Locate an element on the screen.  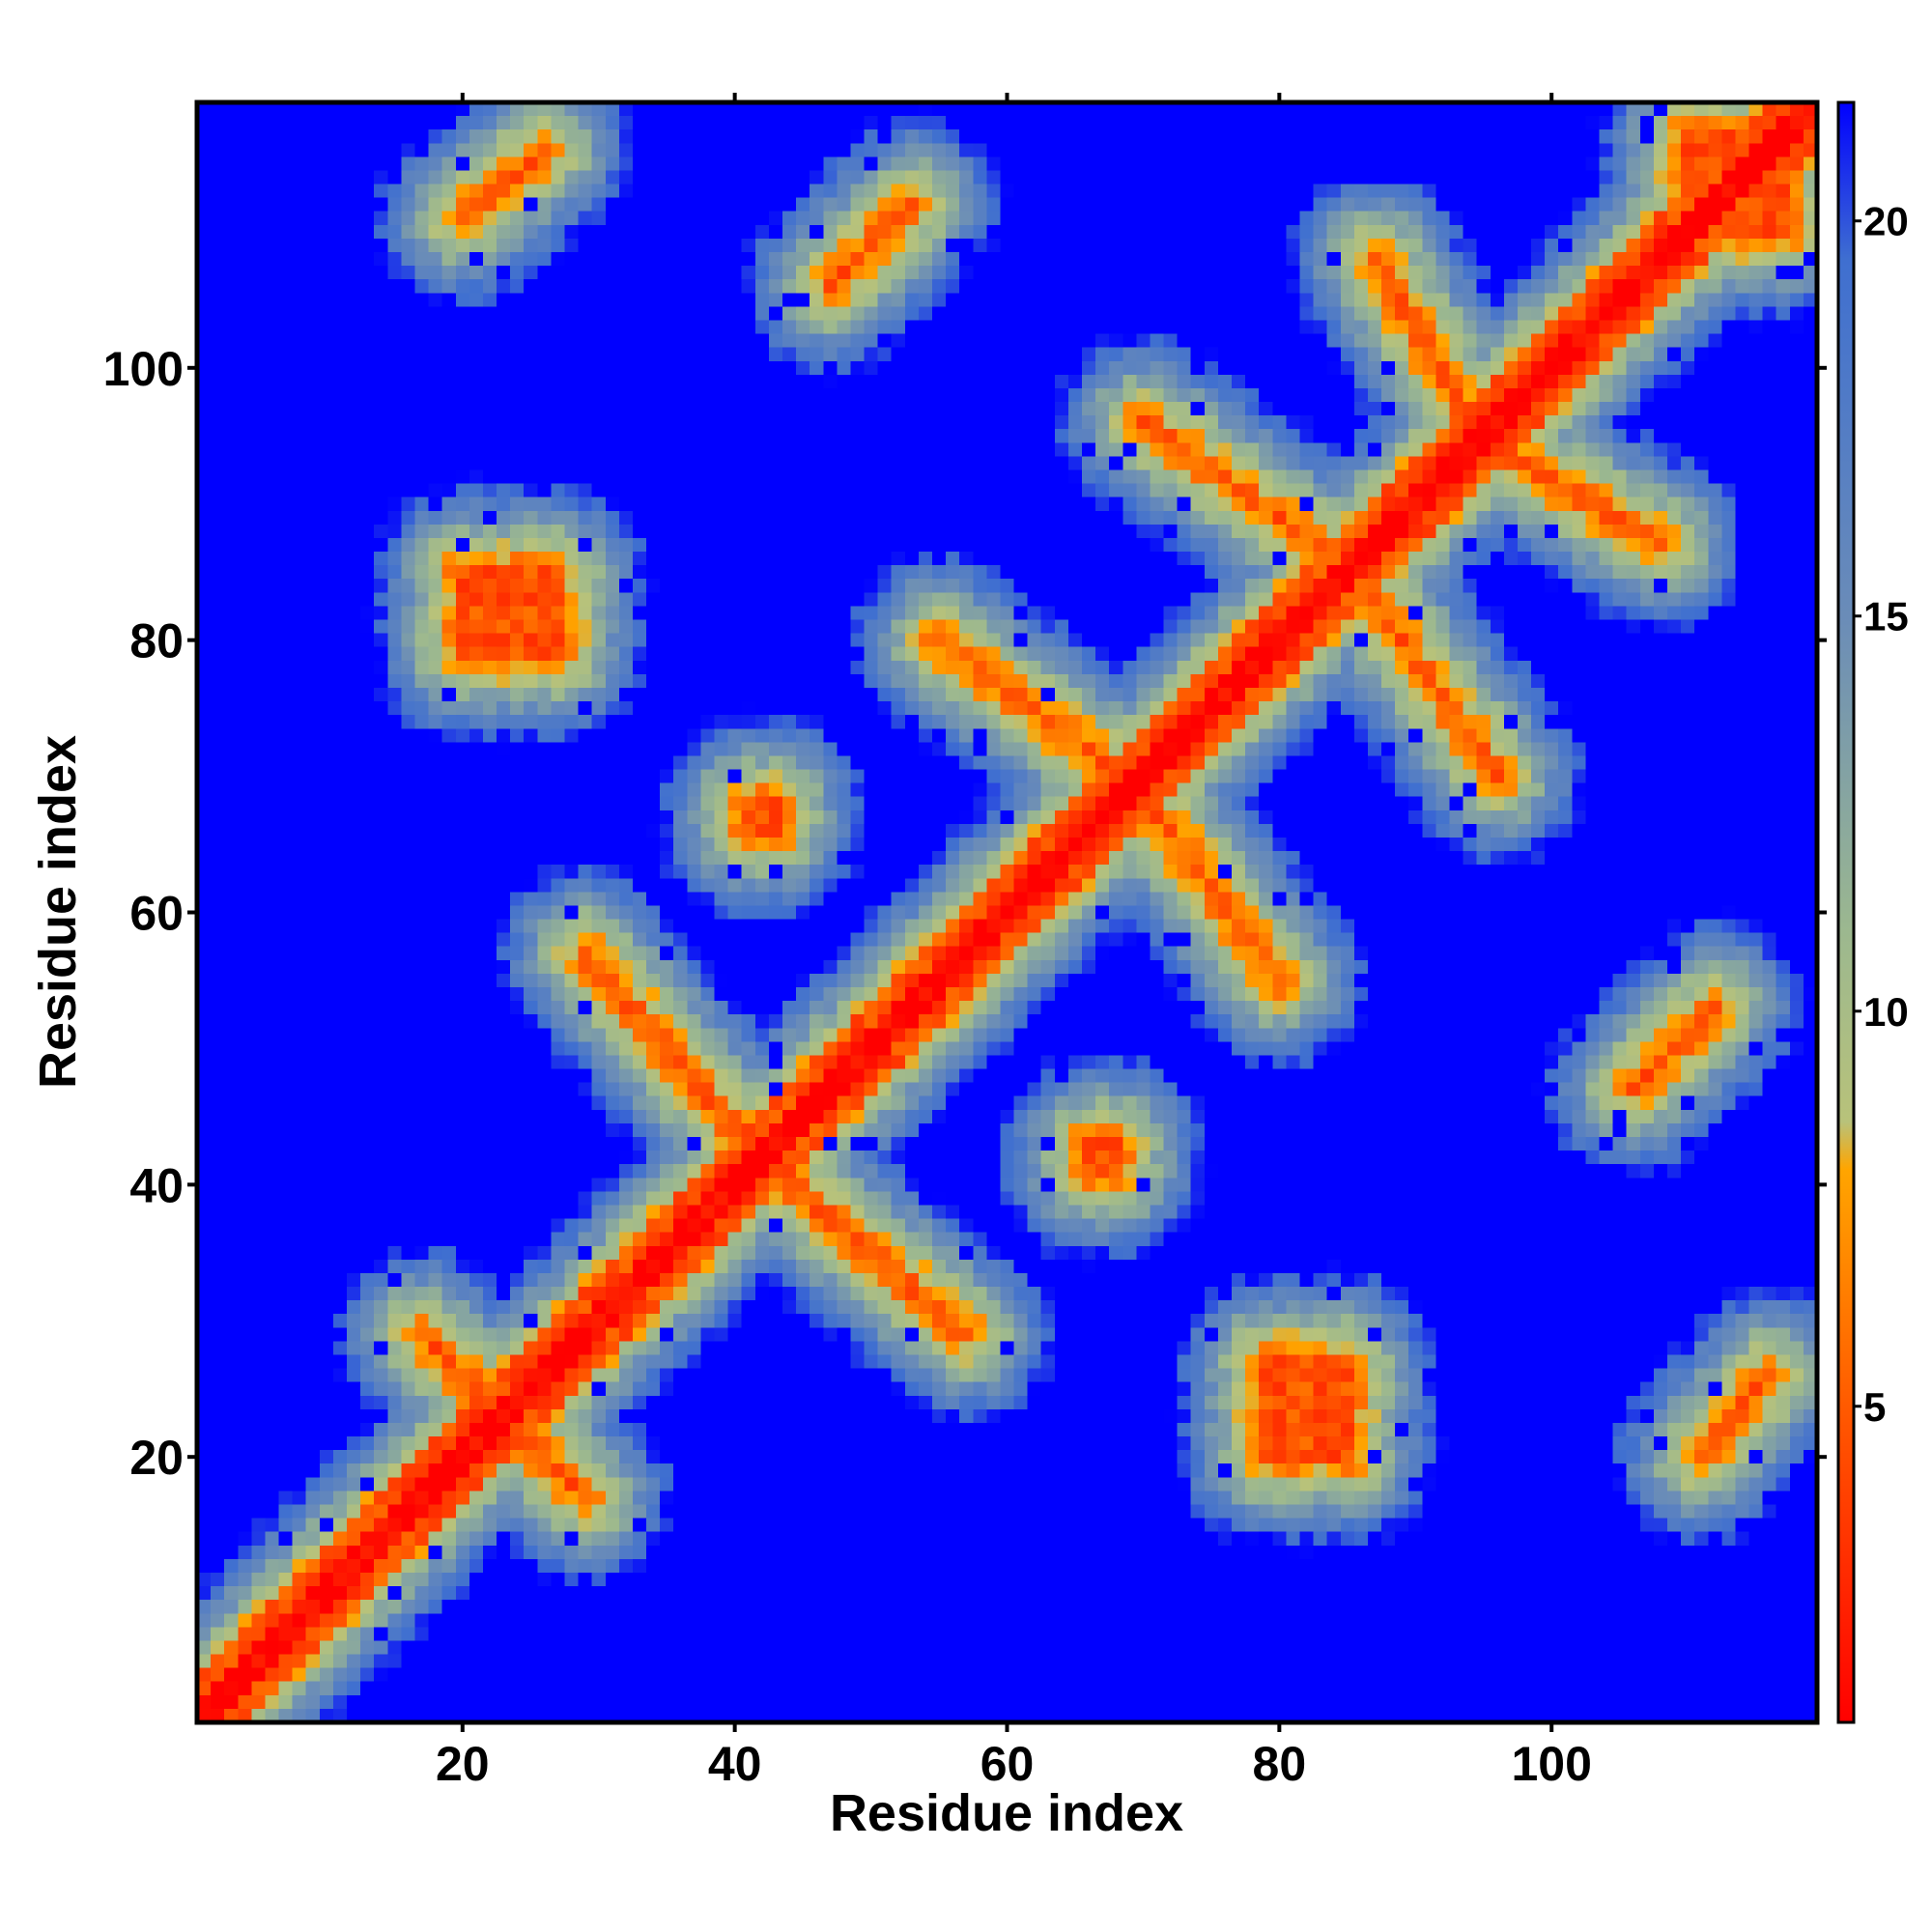
colorbar-gradient is located at coordinates (1846, 912).